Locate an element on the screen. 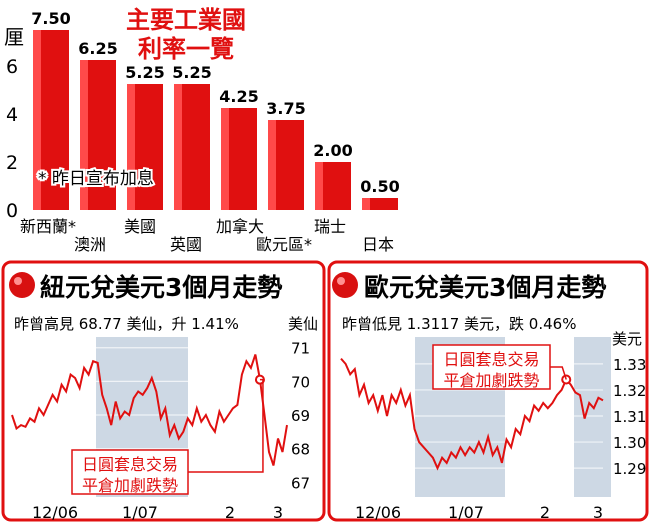 This screenshot has height=522, width=650. eur-x-tick-1: 1/07 is located at coordinates (466, 512).